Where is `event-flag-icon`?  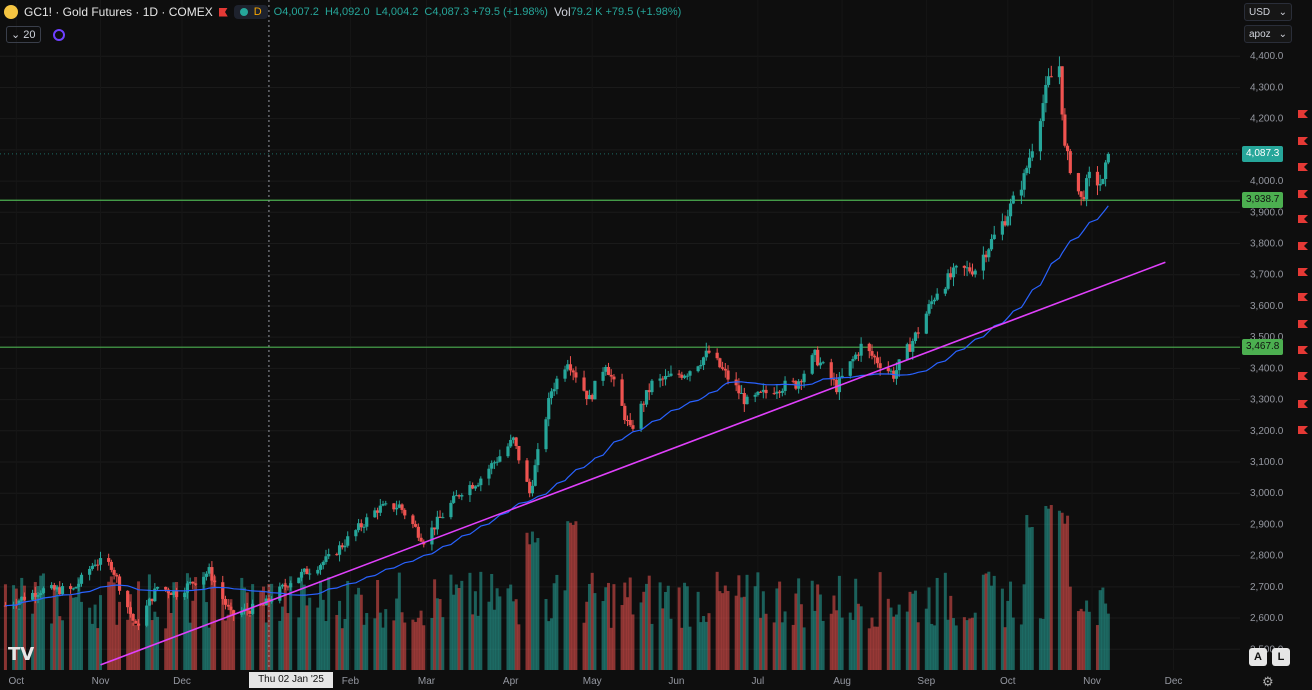 event-flag-icon is located at coordinates (1303, 376).